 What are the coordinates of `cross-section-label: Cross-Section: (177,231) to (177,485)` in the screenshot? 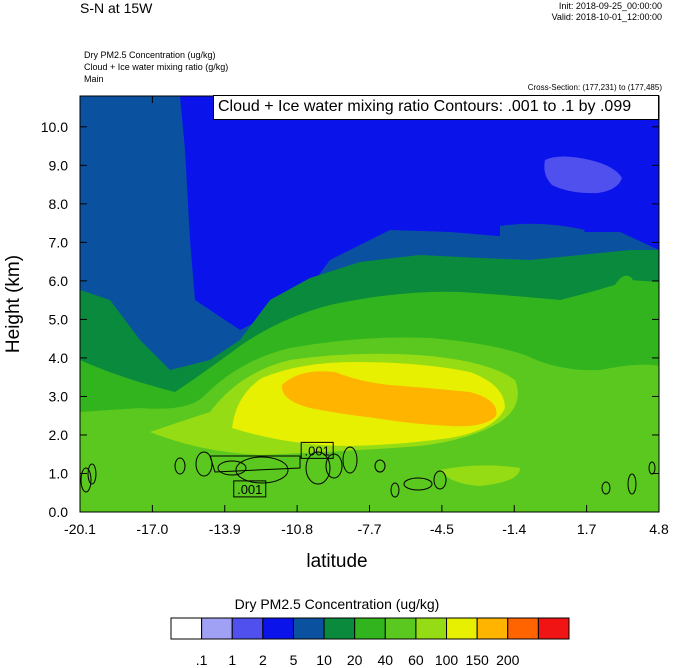 It's located at (594, 87).